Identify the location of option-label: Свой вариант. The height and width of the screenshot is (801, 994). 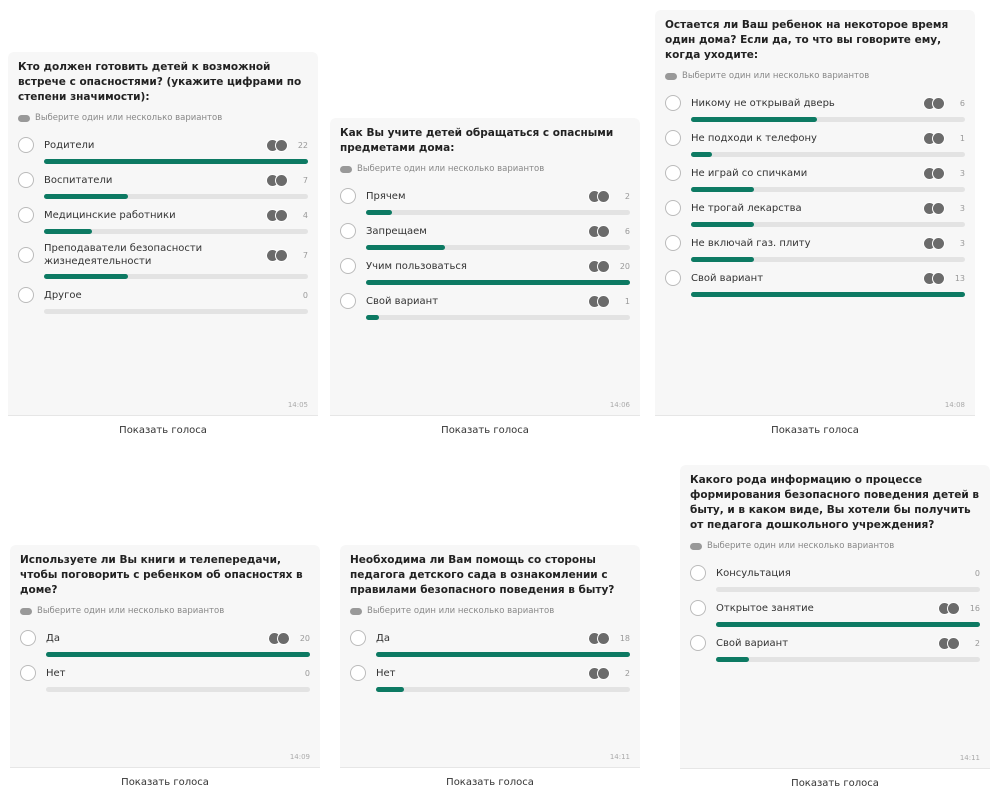
(727, 278).